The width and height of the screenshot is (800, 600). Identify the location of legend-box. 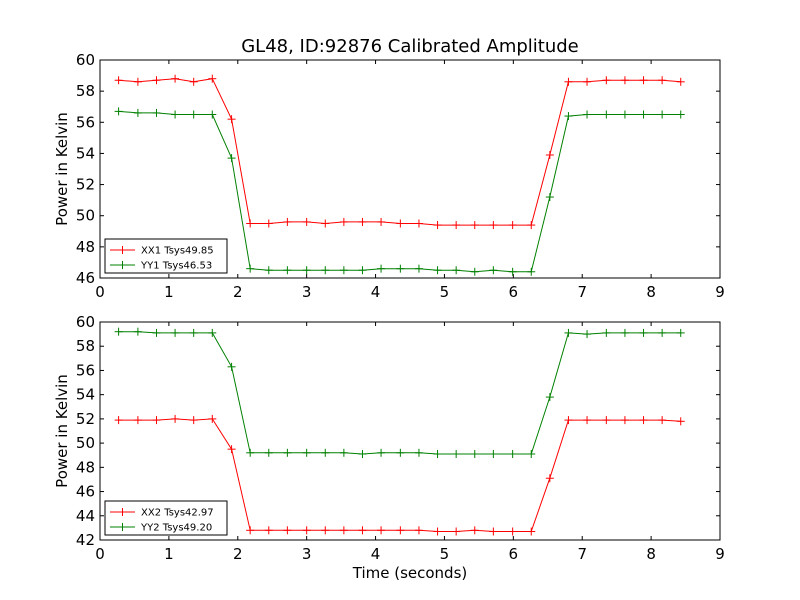
(166, 518).